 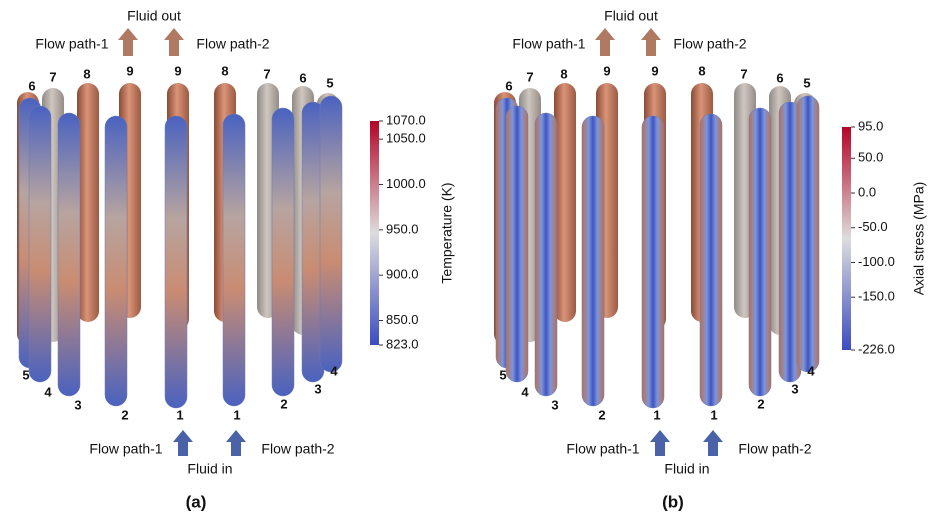 What do you see at coordinates (673, 501) in the screenshot?
I see `panel-label: (b)` at bounding box center [673, 501].